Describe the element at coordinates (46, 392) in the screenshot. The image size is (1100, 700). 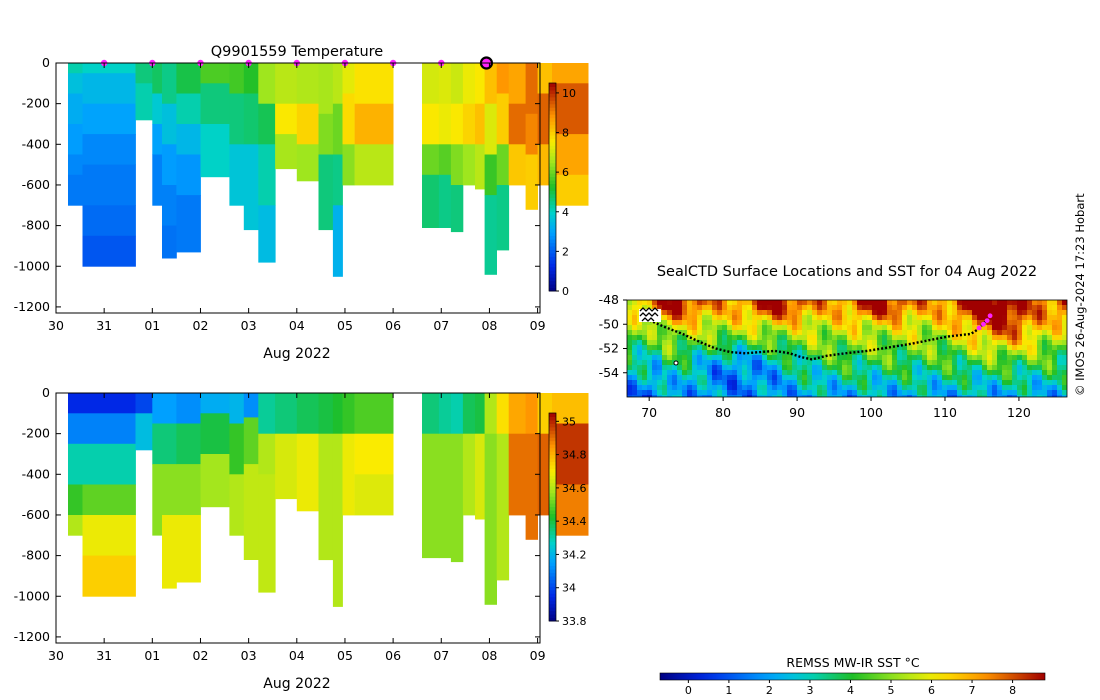
I see `y-tick-label: 0` at that location.